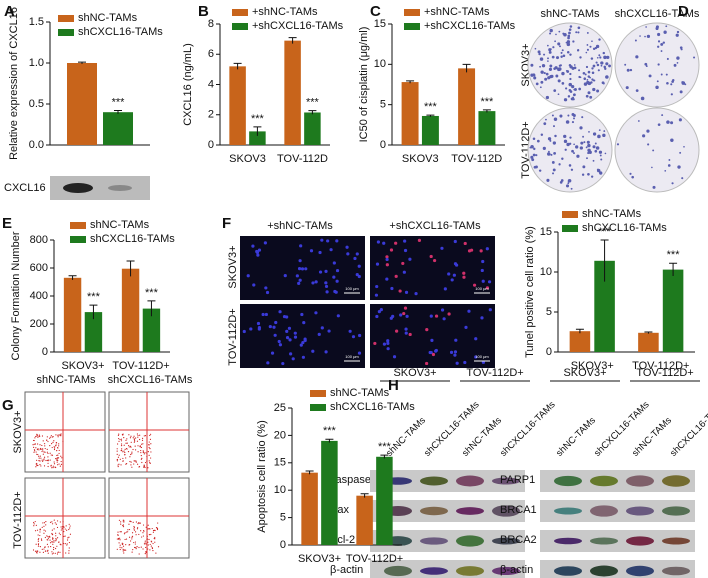 Image resolution: width=708 pixels, height=578 pixels. I want to click on significance: ***, so click(431, 107).